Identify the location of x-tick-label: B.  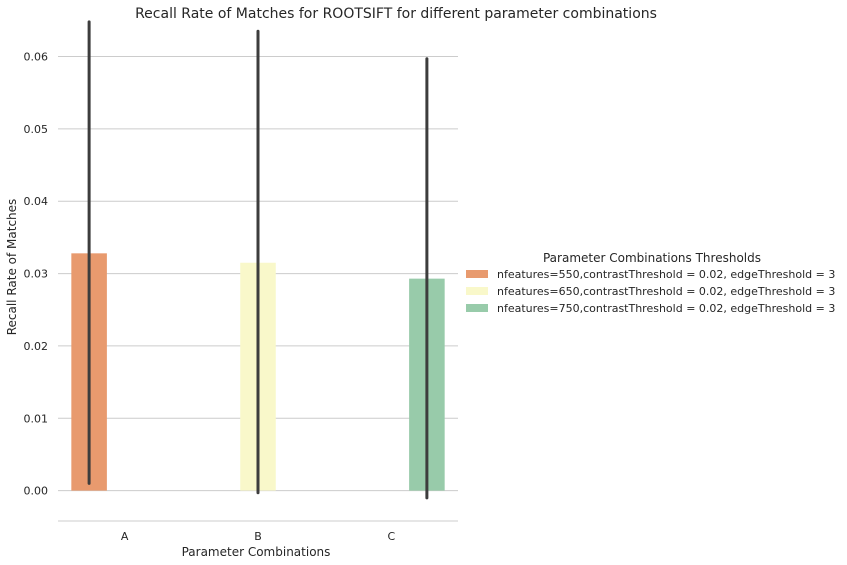
(258, 536).